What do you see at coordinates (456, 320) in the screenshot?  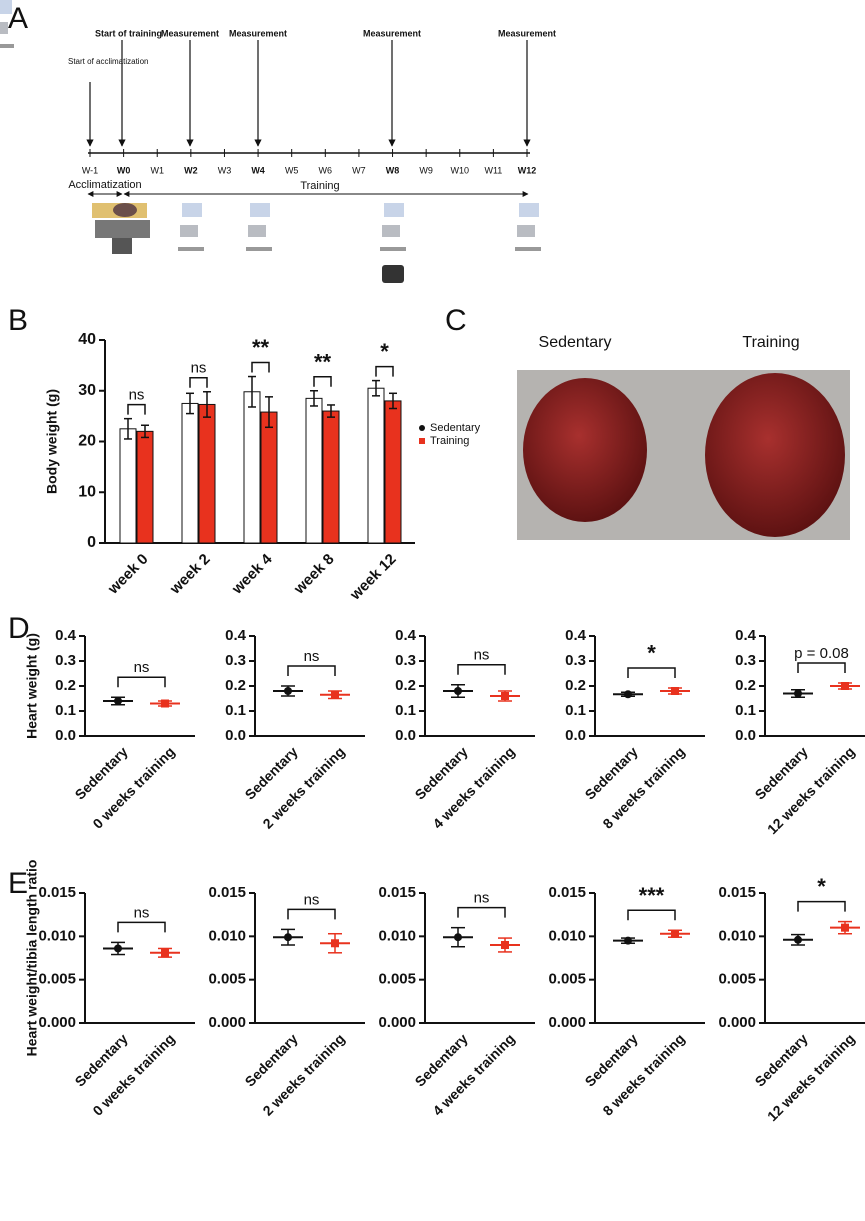 I see `panel-label: C` at bounding box center [456, 320].